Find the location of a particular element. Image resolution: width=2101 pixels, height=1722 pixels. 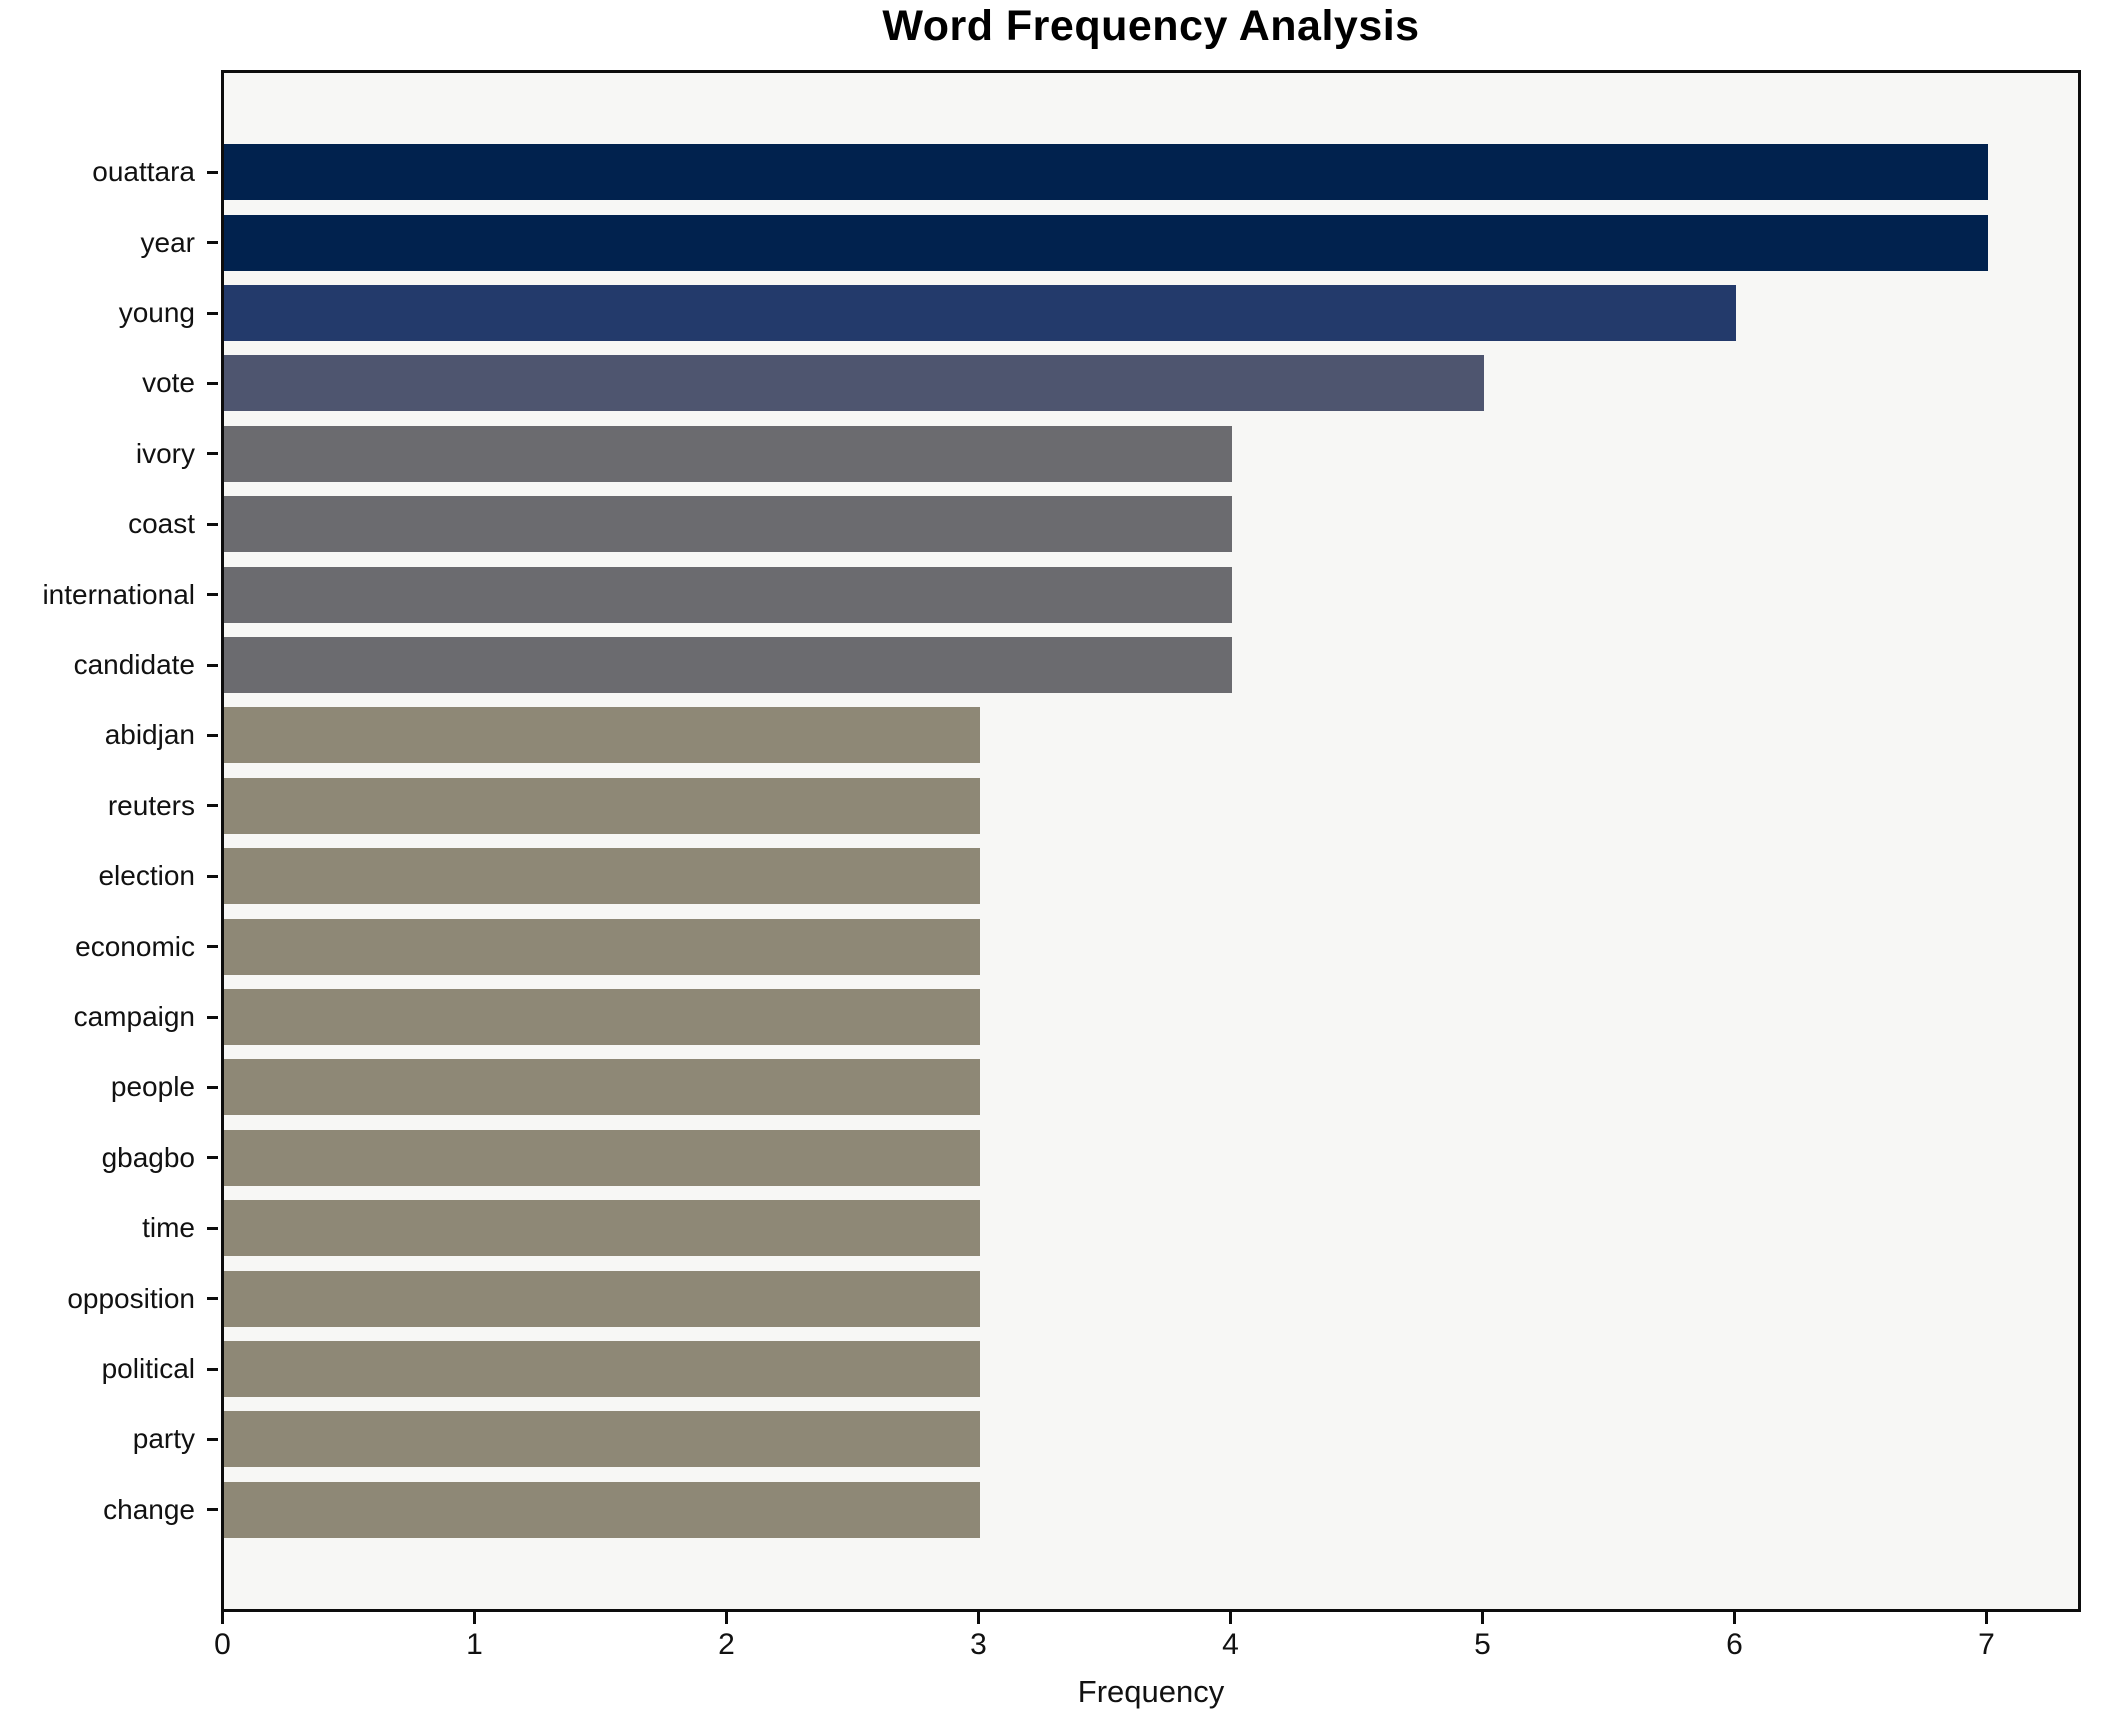

y-tick-label-people: people is located at coordinates (152, 1087).